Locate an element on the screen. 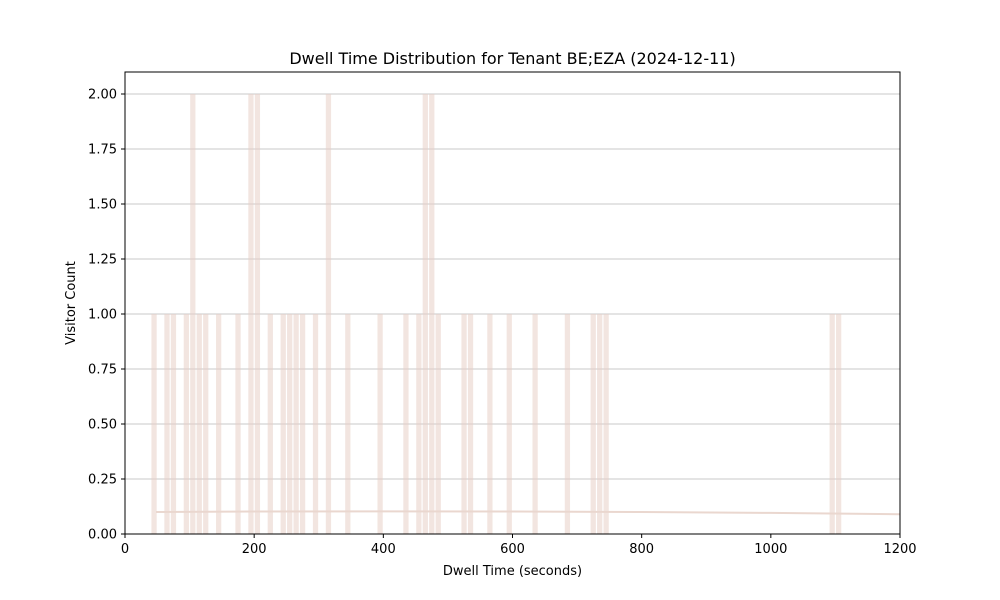 The width and height of the screenshot is (1000, 600). x-tick-label-4: 800 is located at coordinates (641, 549).